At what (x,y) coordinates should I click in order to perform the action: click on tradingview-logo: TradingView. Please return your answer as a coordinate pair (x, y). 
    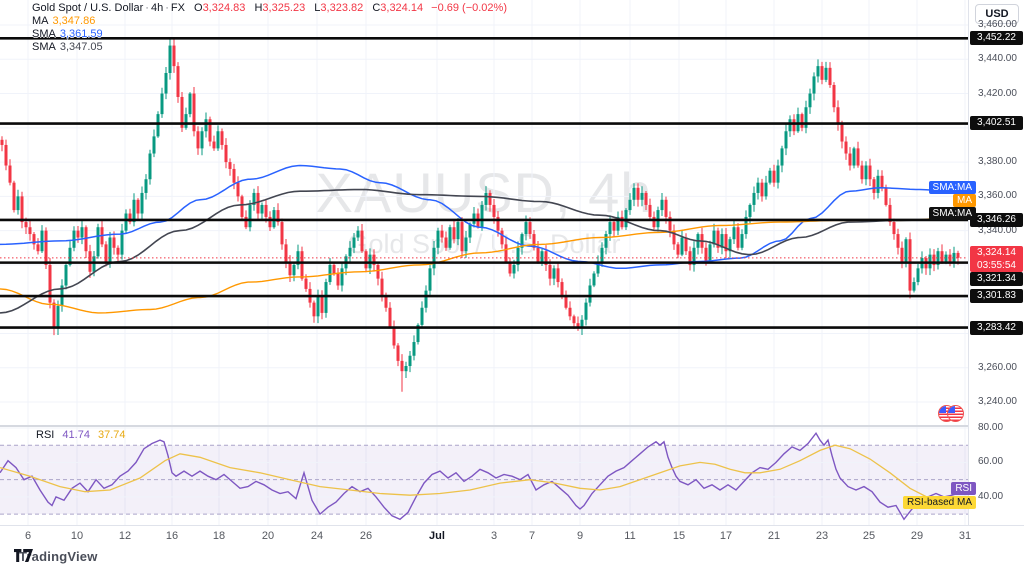
    Looking at the image, I should click on (56, 556).